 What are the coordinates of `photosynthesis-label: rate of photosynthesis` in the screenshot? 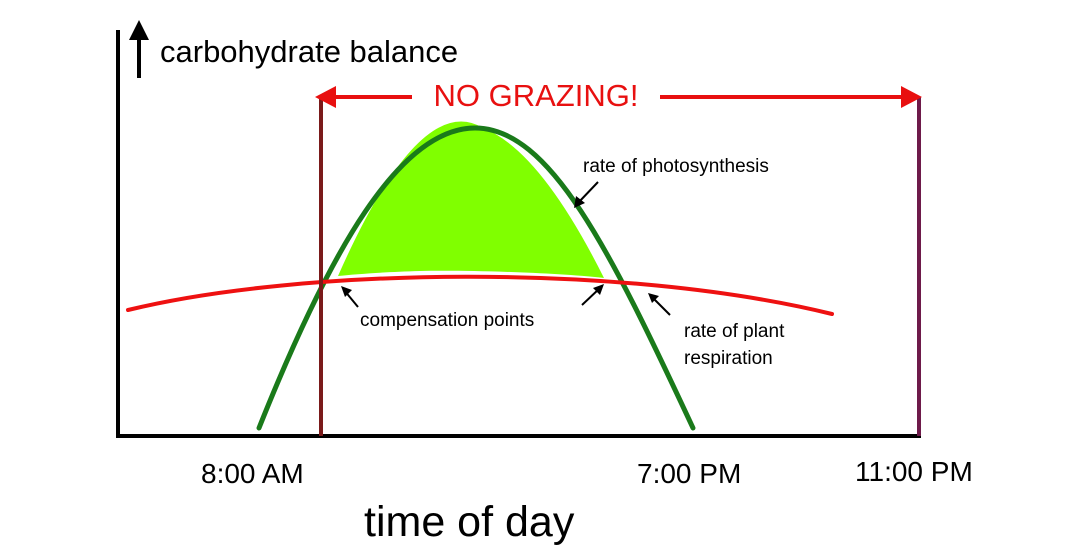 It's located at (676, 166).